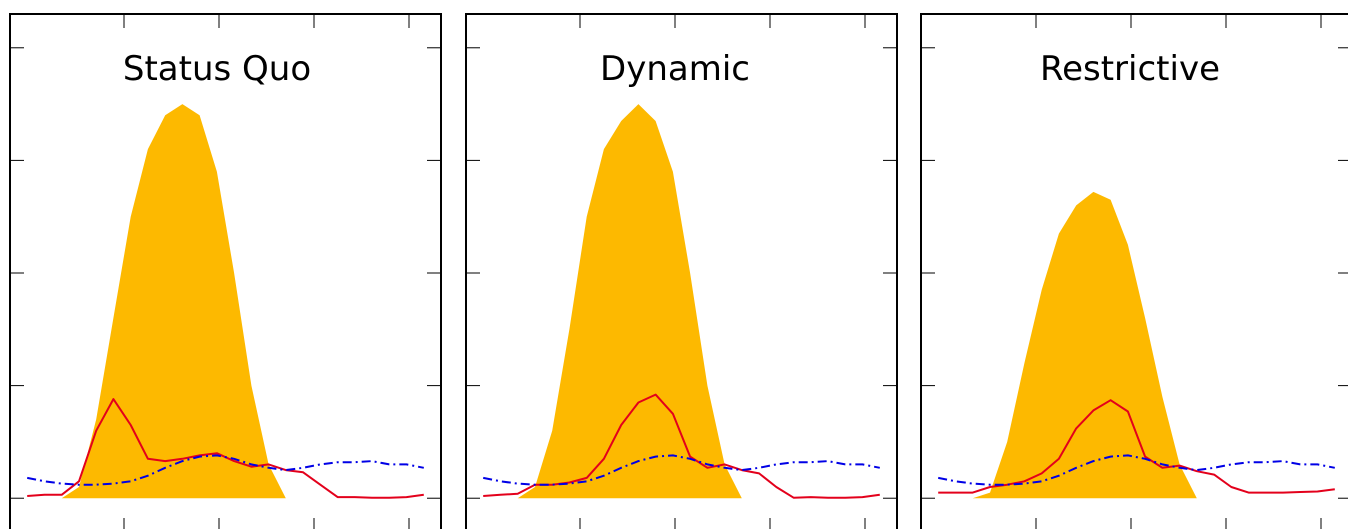  I want to click on panel-title-status-quo: Status Quo, so click(217, 69).